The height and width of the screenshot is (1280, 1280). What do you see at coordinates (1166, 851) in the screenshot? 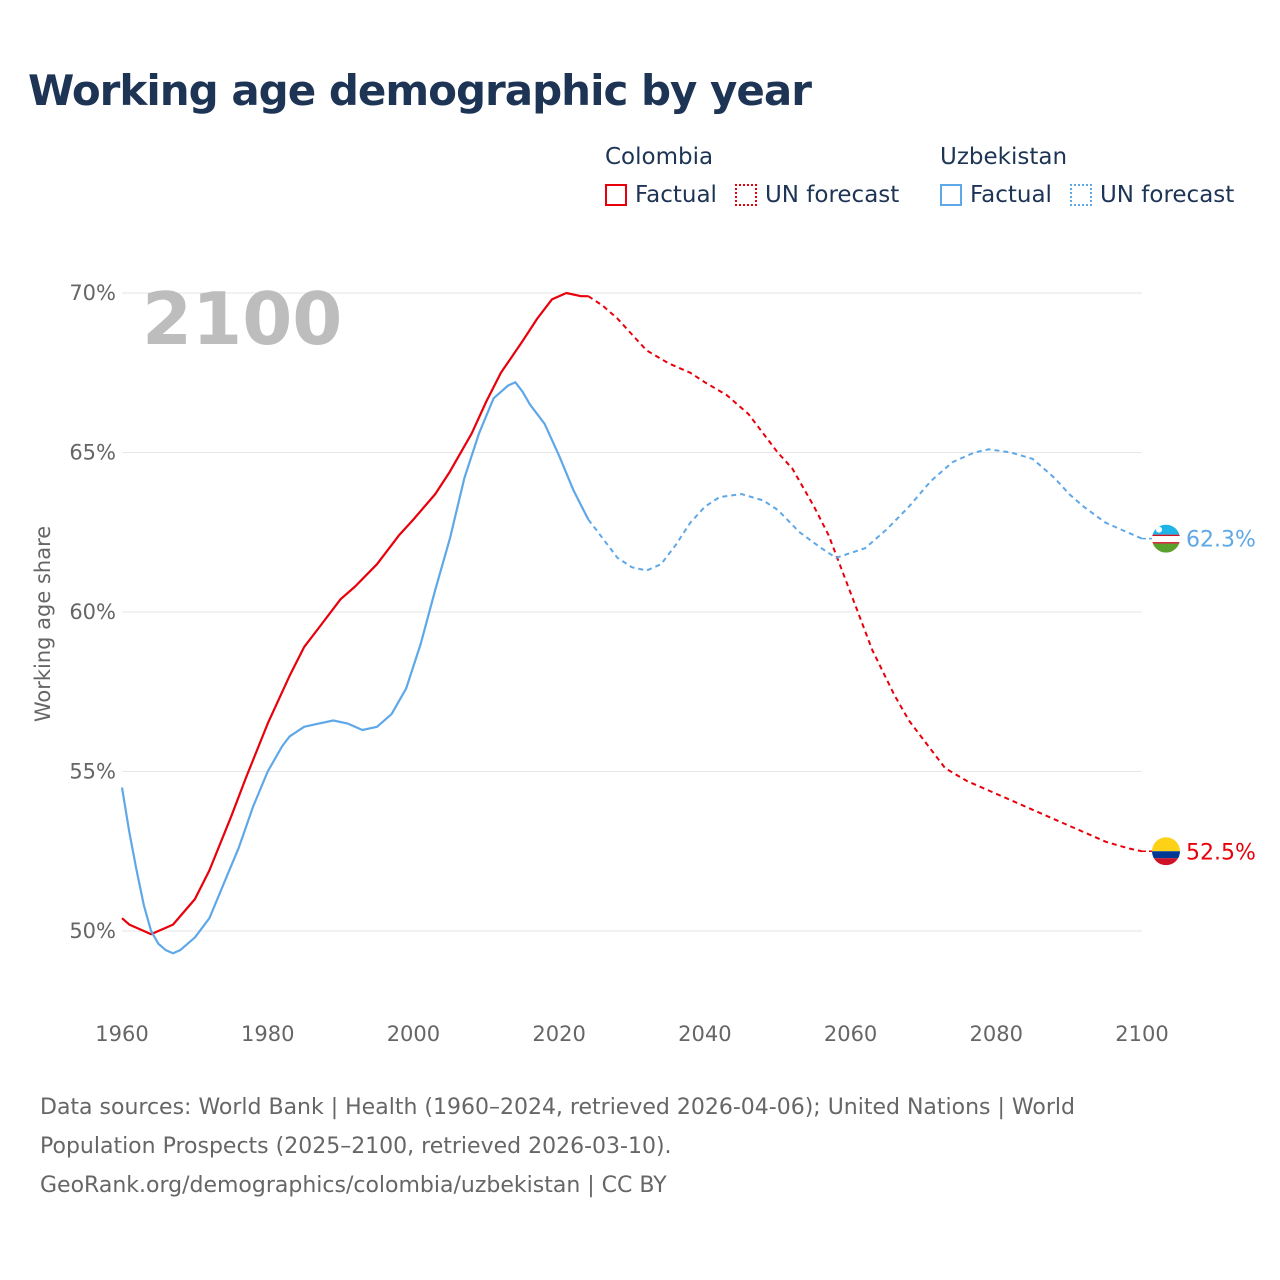
I see `colombia-flag-icon` at bounding box center [1166, 851].